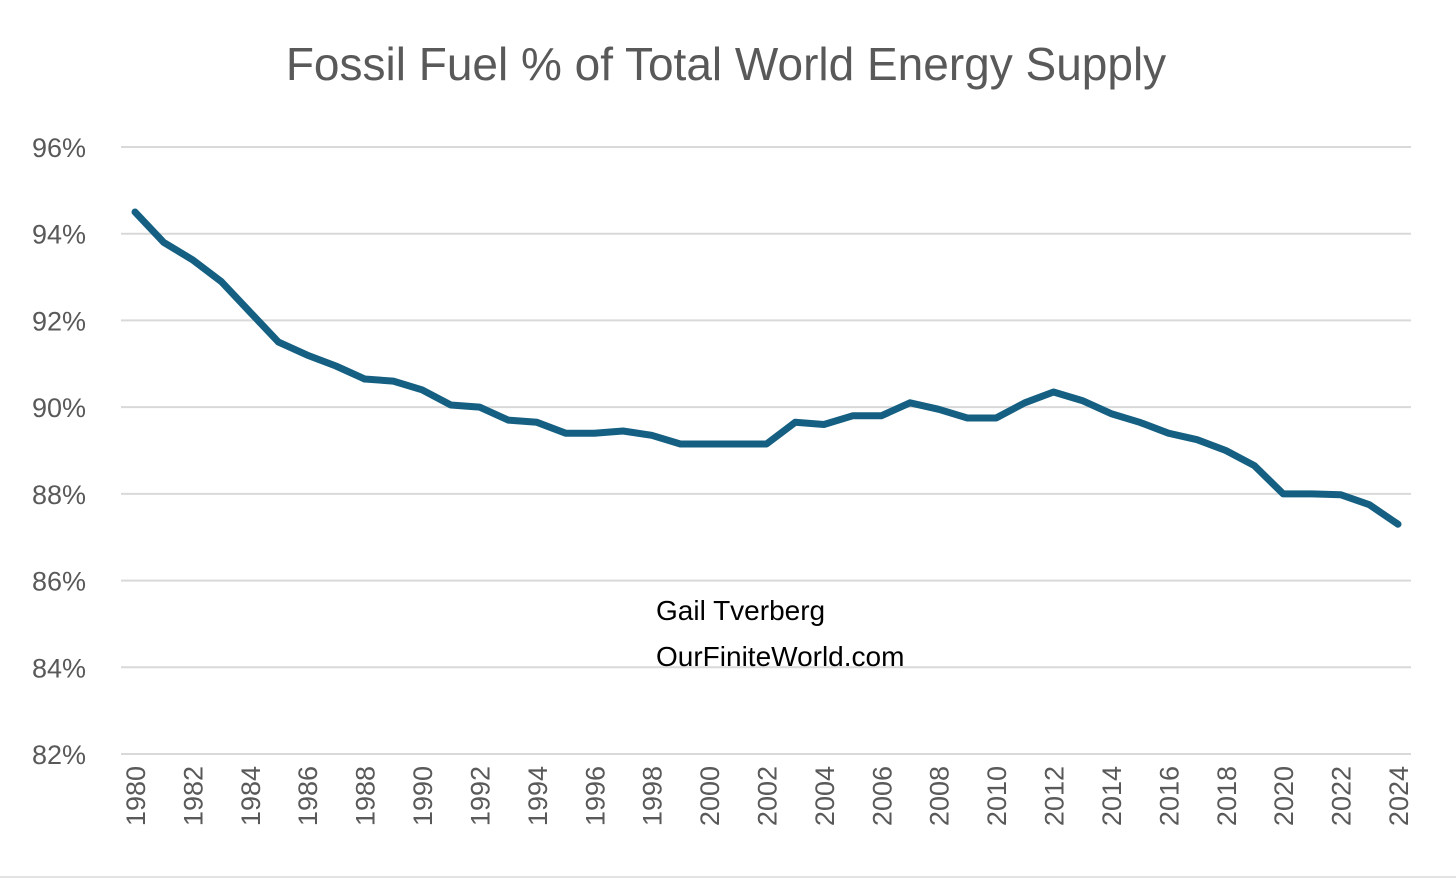  Describe the element at coordinates (308, 796) in the screenshot. I see `x-tick-label: 1986` at that location.